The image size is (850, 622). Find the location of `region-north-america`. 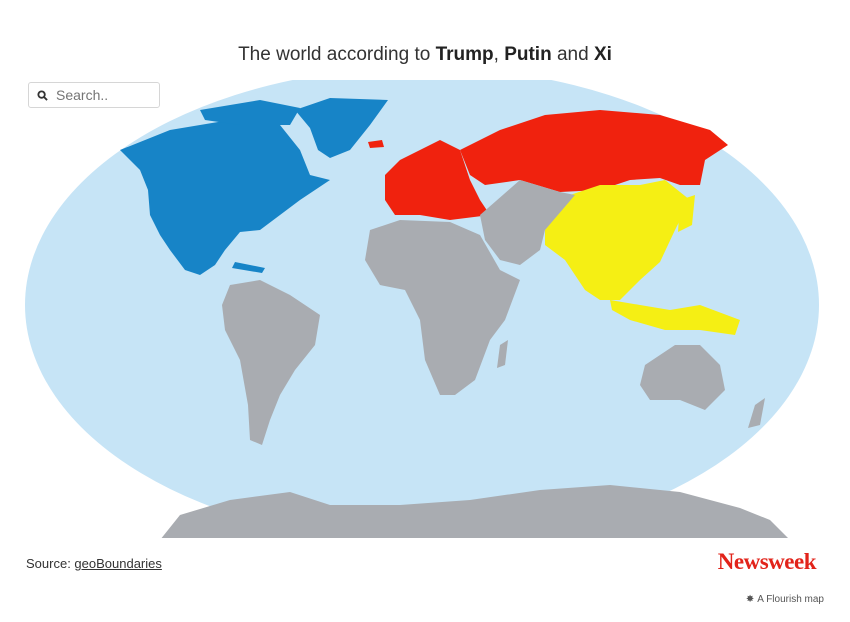

region-north-america is located at coordinates (225, 197).